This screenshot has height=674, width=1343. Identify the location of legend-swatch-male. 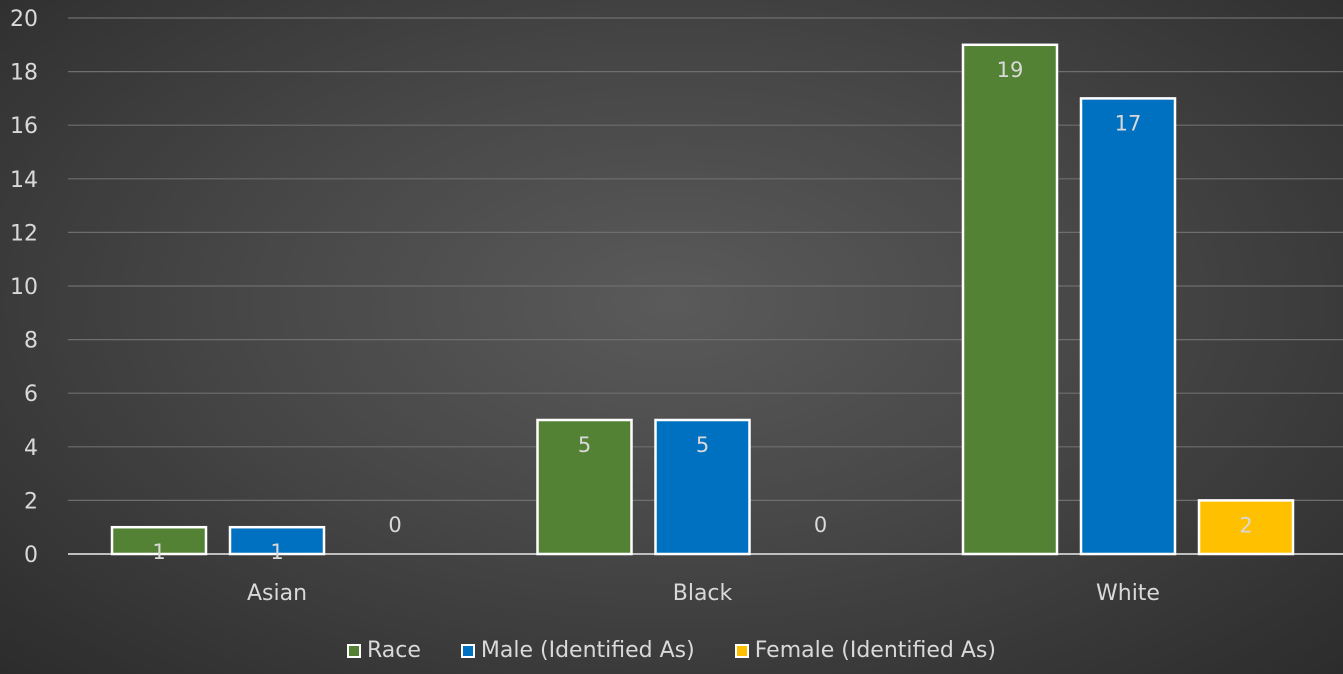
(467, 650).